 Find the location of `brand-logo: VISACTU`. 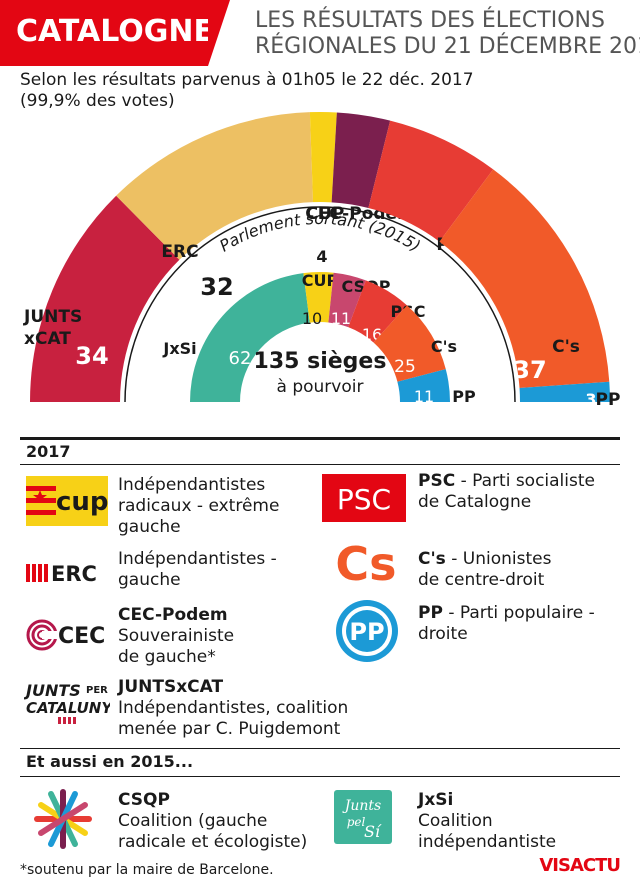

brand-logo: VISACTU is located at coordinates (580, 865).